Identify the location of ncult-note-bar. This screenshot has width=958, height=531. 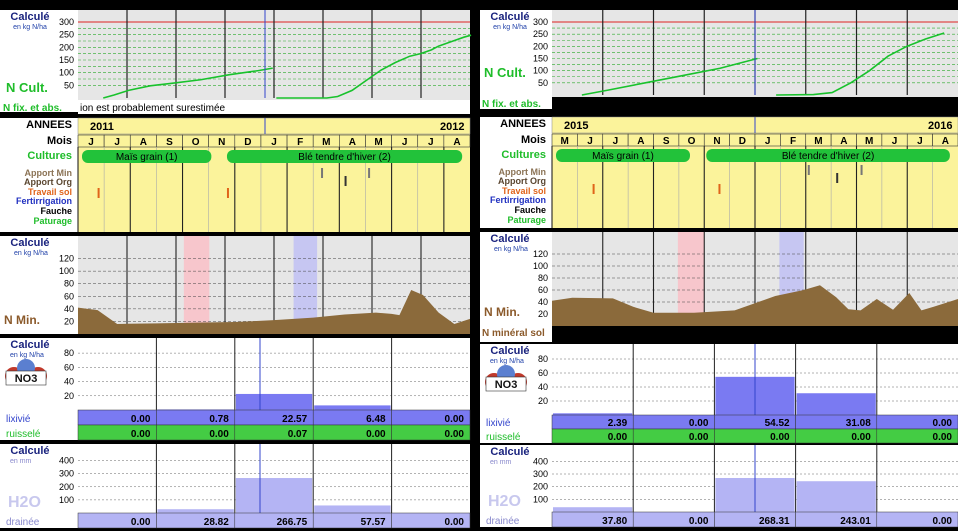
(274, 107).